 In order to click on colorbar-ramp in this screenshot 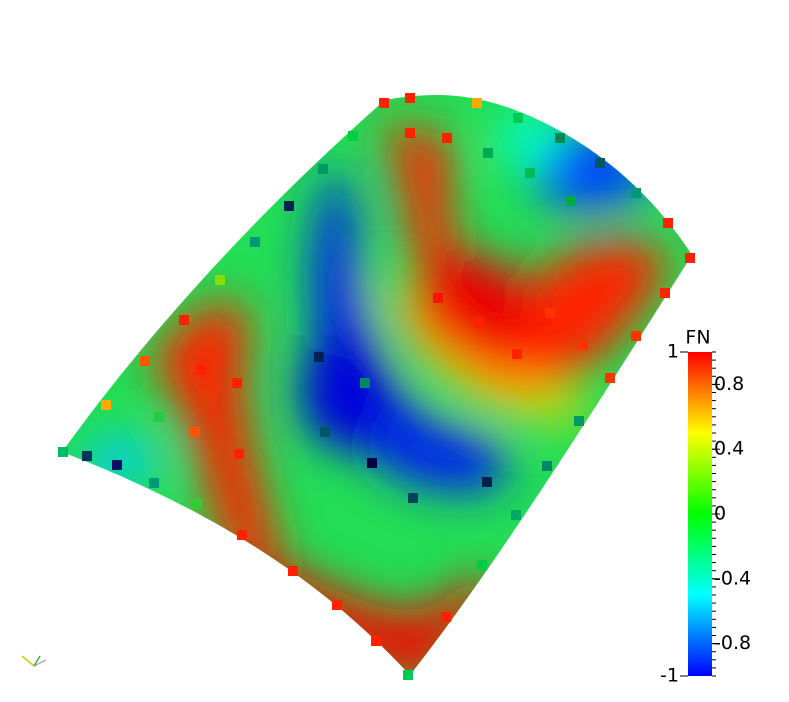, I will do `click(700, 514)`.